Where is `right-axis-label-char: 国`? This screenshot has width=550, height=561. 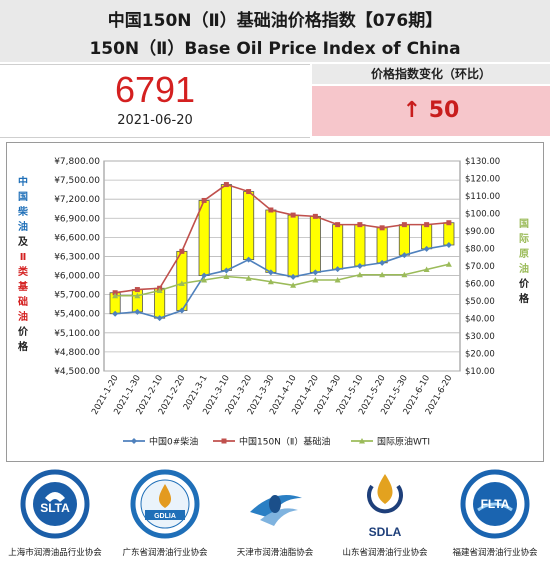 right-axis-label-char: 国 is located at coordinates (524, 224).